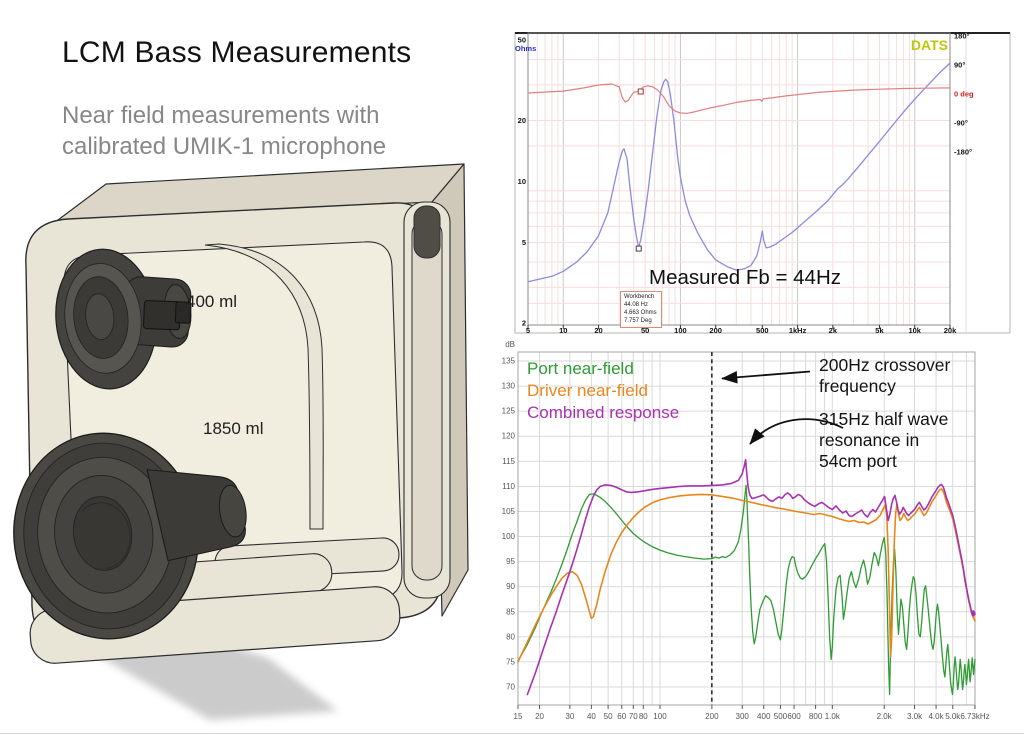 This screenshot has height=734, width=1024. I want to click on svg-text: 110, so click(508, 486).